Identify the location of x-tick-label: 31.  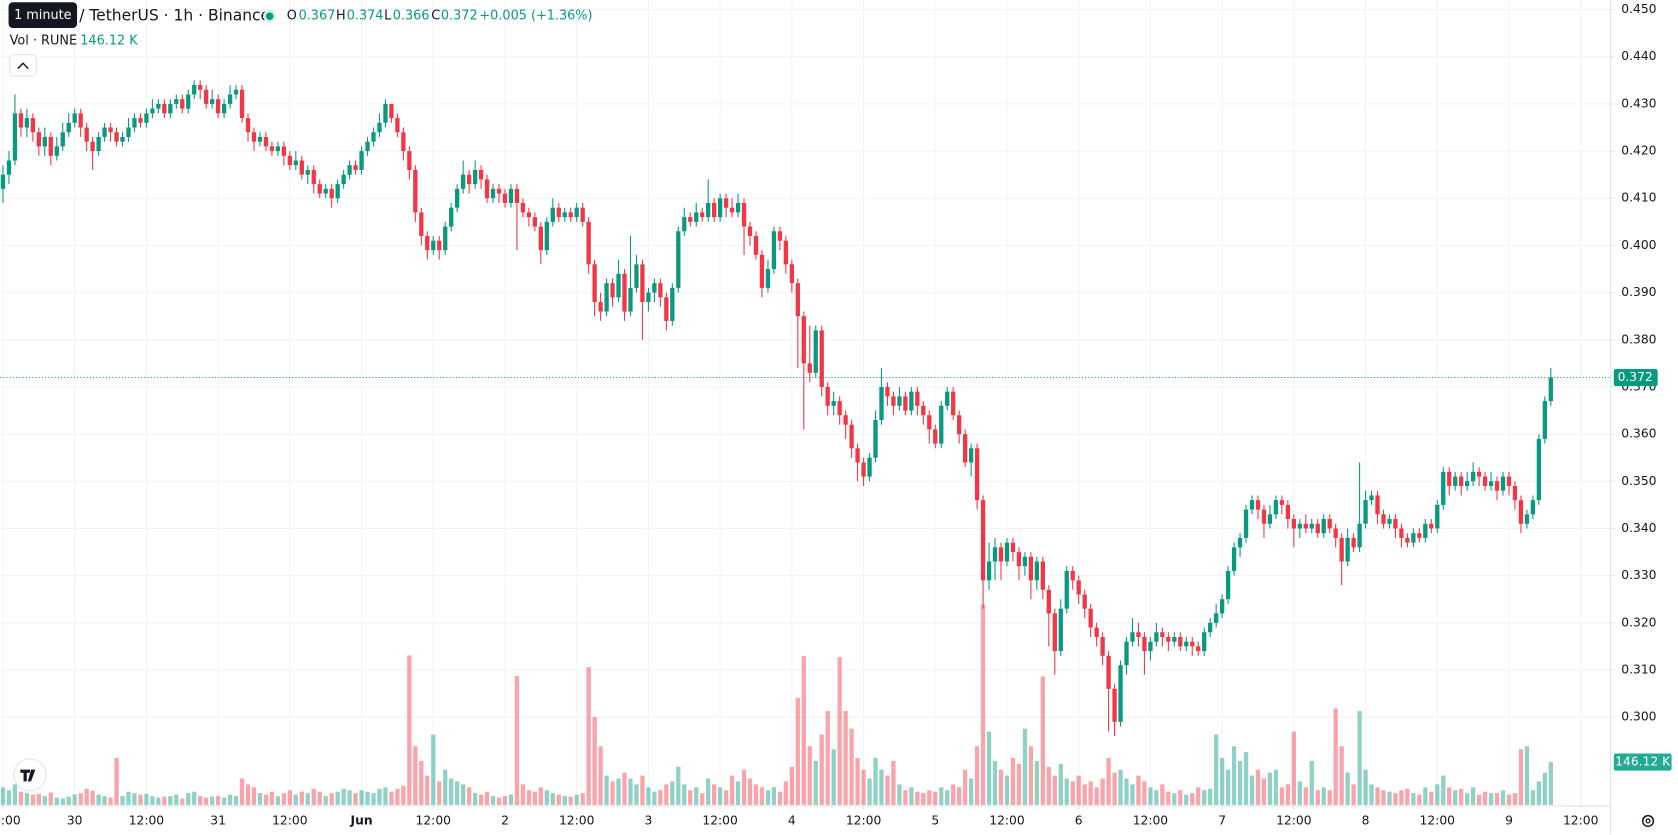
(218, 820).